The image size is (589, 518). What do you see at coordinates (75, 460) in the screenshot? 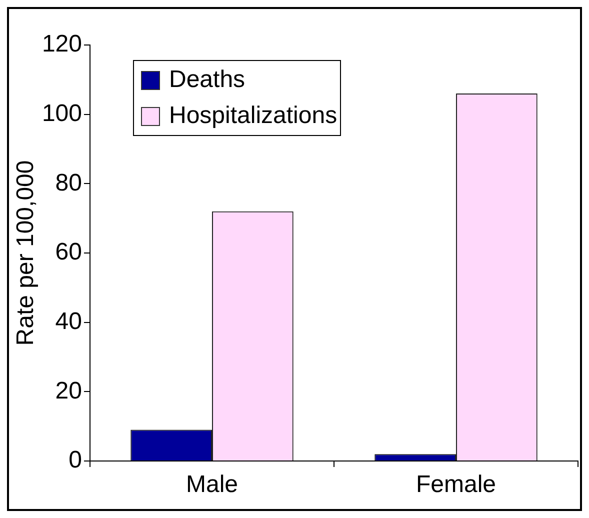
I see `y-tick-label: 0` at bounding box center [75, 460].